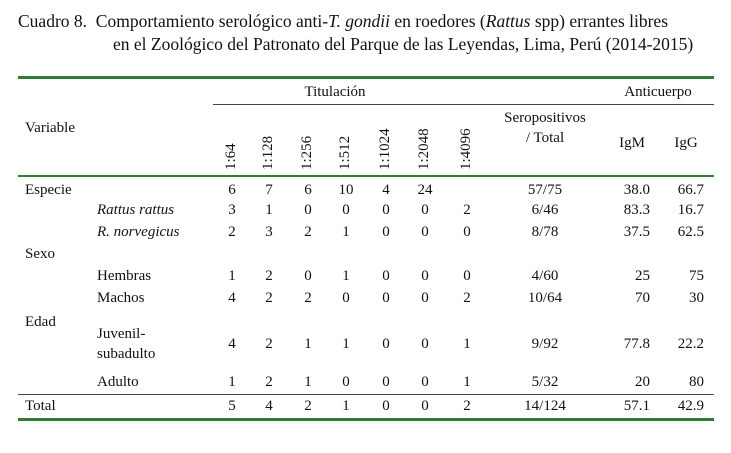  Describe the element at coordinates (636, 190) in the screenshot. I see `igm-cell: 38.0` at that location.